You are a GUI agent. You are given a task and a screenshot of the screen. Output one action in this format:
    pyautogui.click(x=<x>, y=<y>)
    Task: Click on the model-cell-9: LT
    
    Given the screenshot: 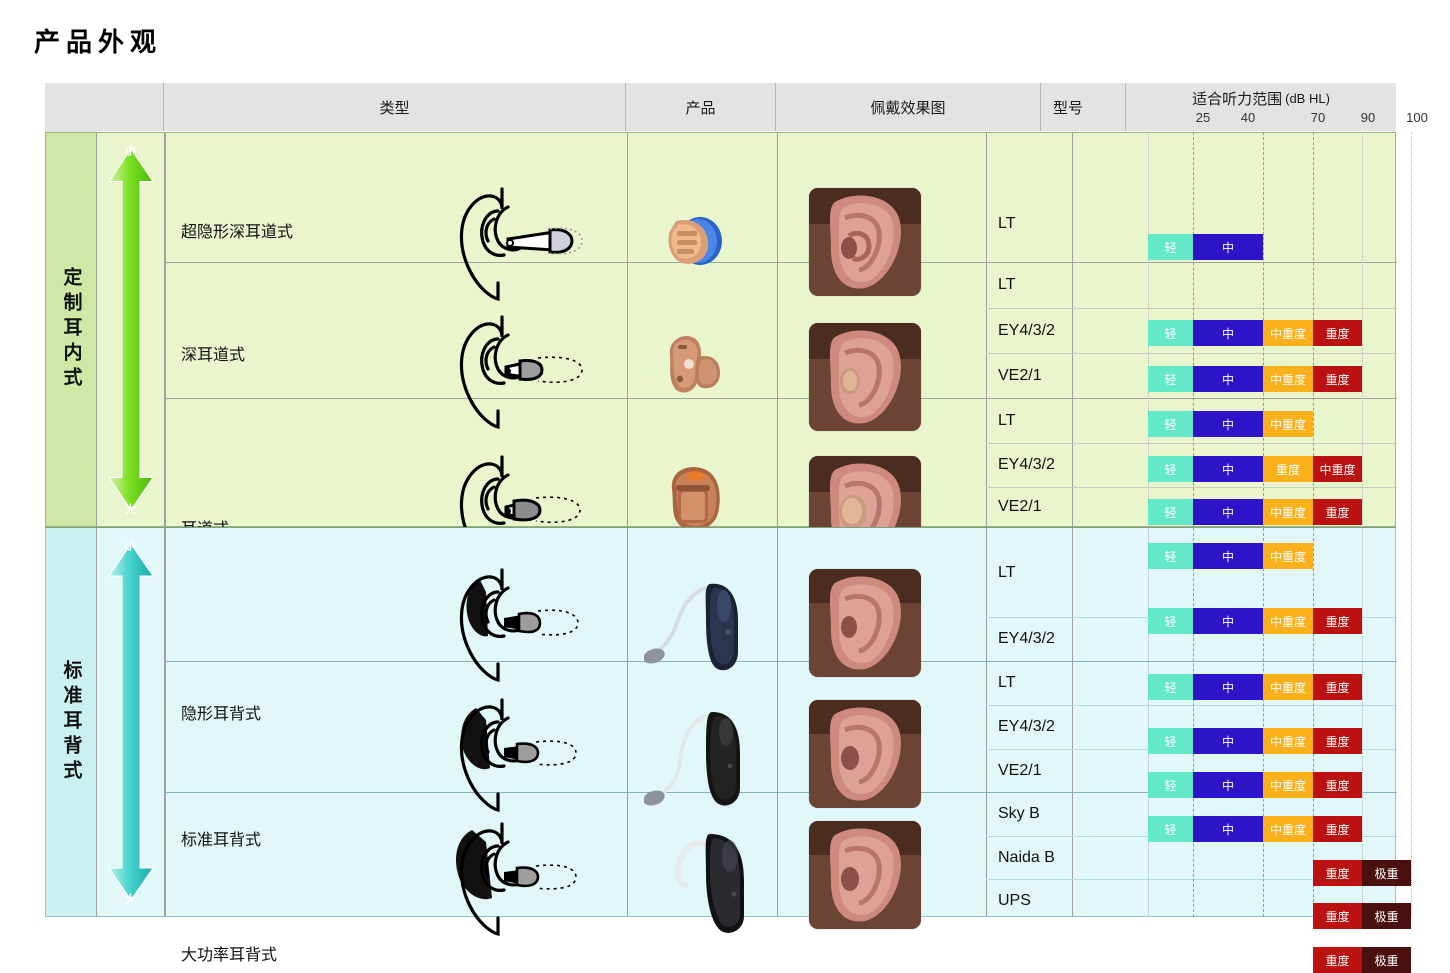 What is the action you would take?
    pyautogui.click(x=1007, y=682)
    